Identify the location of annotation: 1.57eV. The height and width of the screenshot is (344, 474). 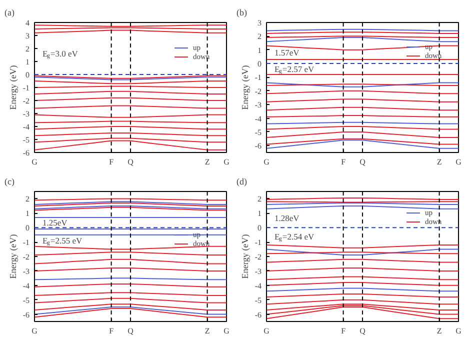
(287, 53).